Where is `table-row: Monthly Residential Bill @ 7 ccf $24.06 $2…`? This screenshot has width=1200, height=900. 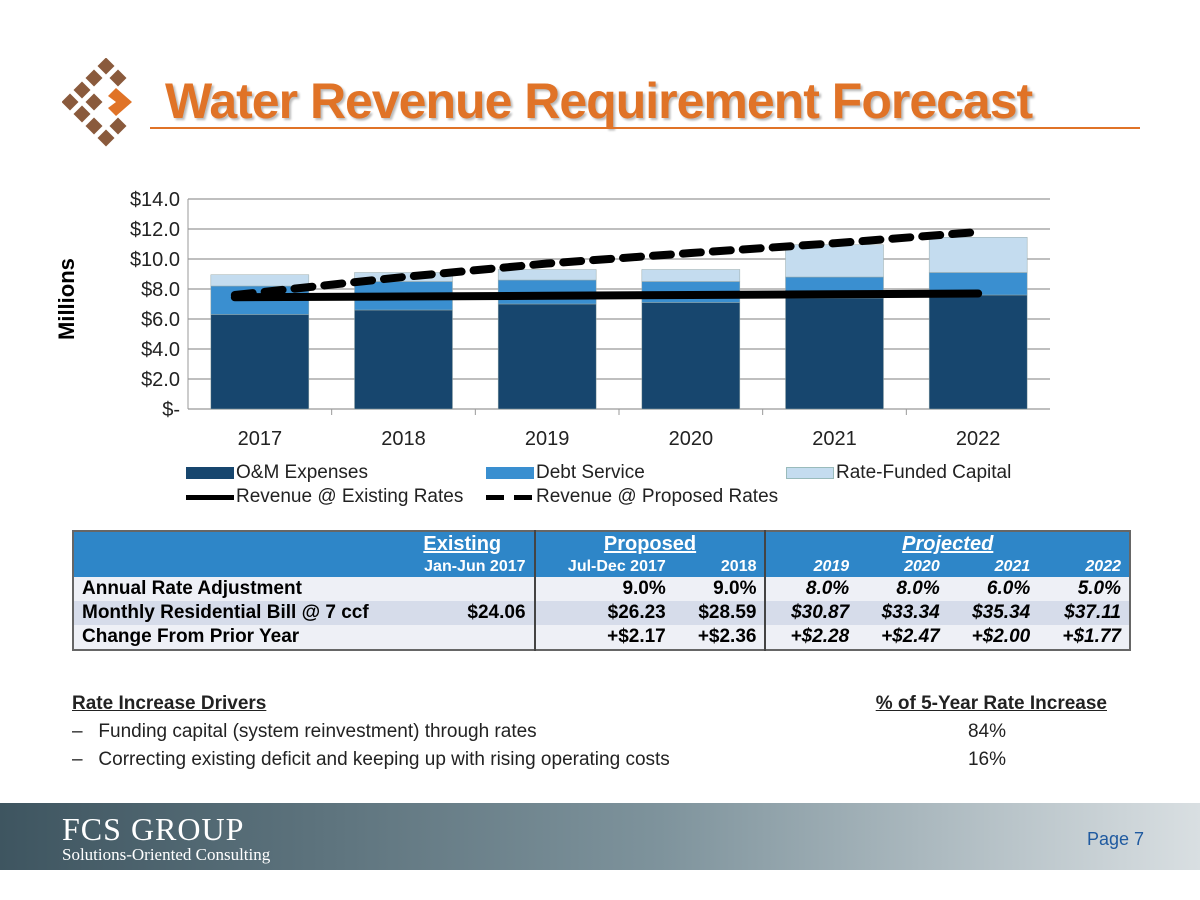 table-row: Monthly Residential Bill @ 7 ccf $24.06 $2… is located at coordinates (601, 613).